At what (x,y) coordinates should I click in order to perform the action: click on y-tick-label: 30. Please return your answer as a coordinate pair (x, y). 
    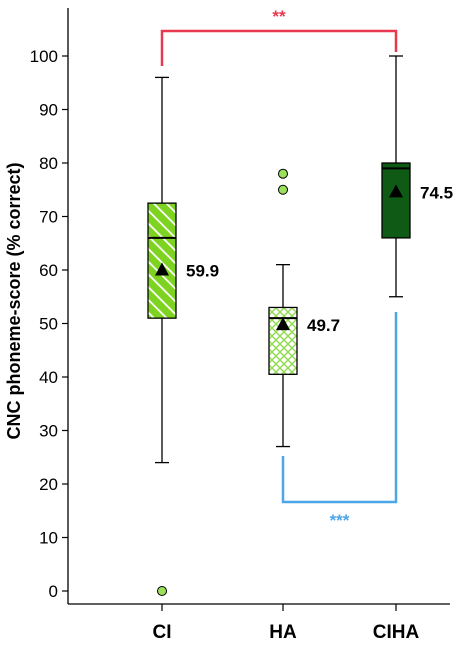
    Looking at the image, I should click on (48, 431).